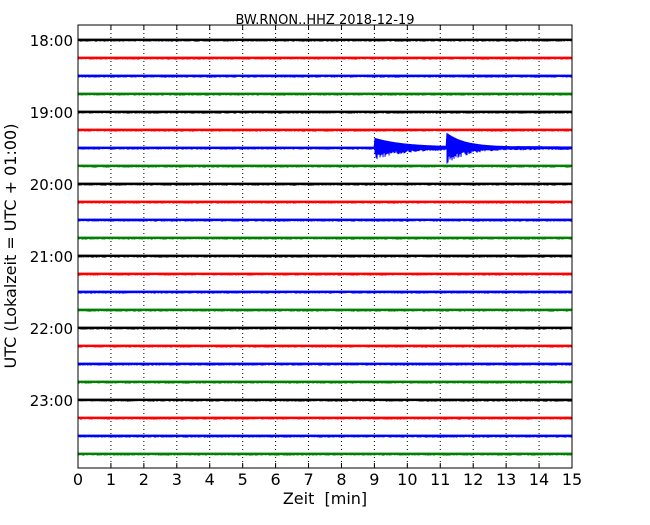  I want to click on chart-title: BW.RNON..HHZ 2018-12-19, so click(324, 20).